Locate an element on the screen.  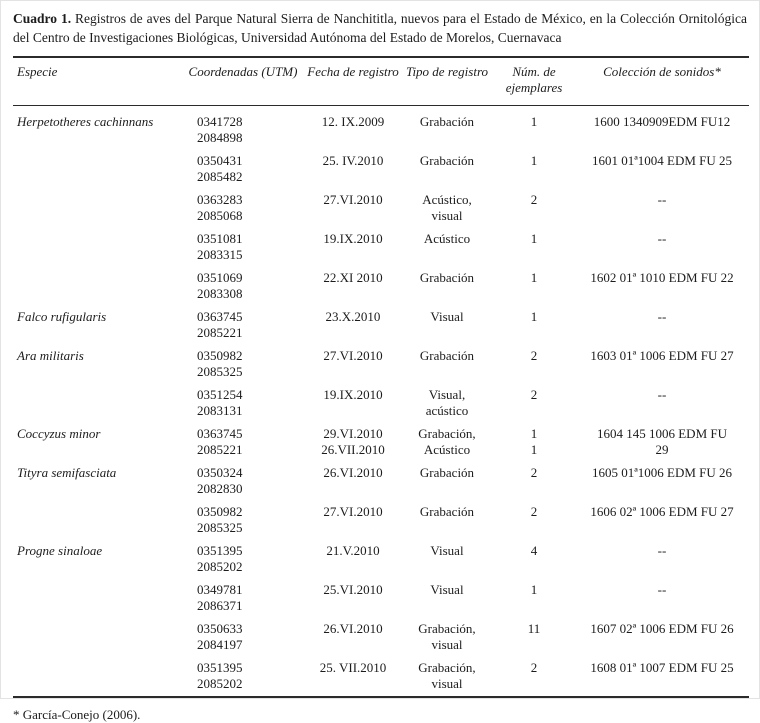
species-cell: Progne sinaloae is located at coordinates (60, 550).